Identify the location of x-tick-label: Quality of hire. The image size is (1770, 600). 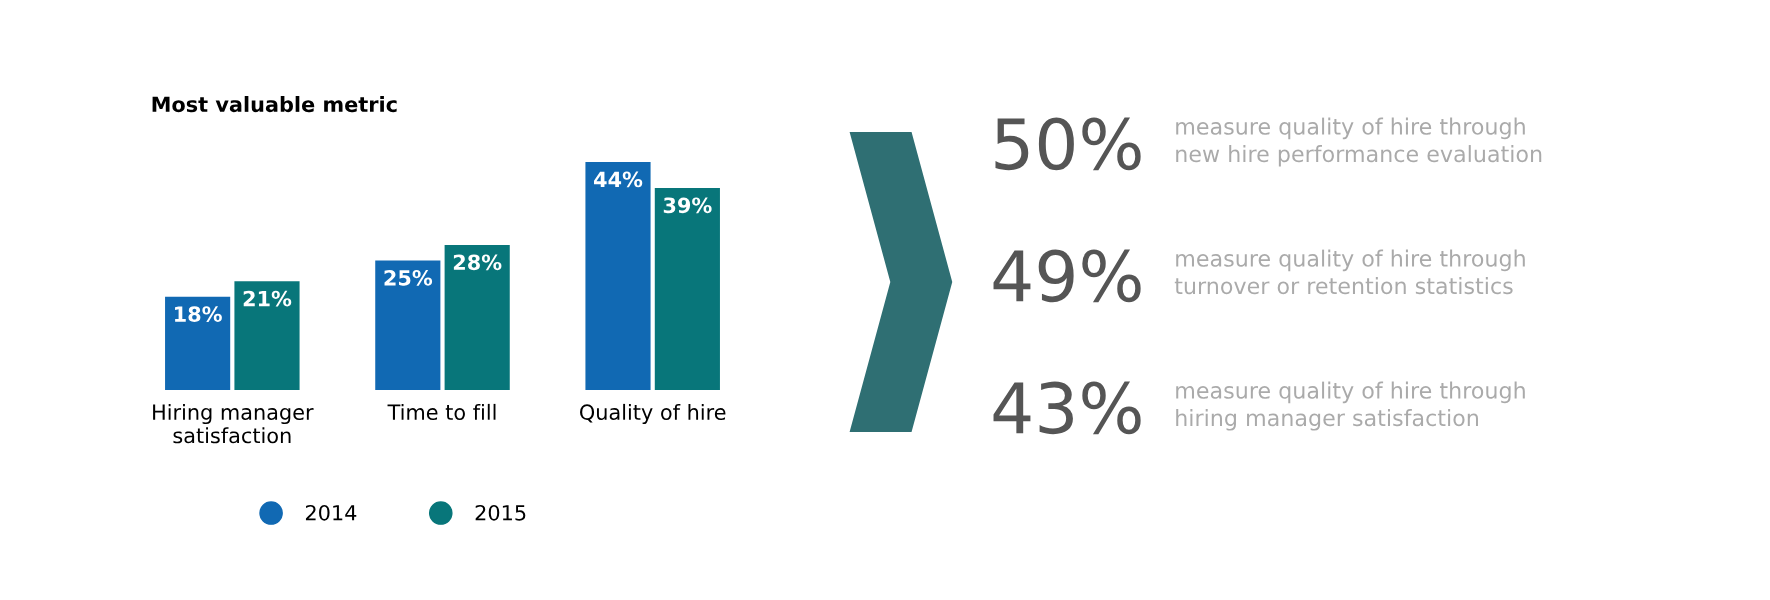
(653, 414).